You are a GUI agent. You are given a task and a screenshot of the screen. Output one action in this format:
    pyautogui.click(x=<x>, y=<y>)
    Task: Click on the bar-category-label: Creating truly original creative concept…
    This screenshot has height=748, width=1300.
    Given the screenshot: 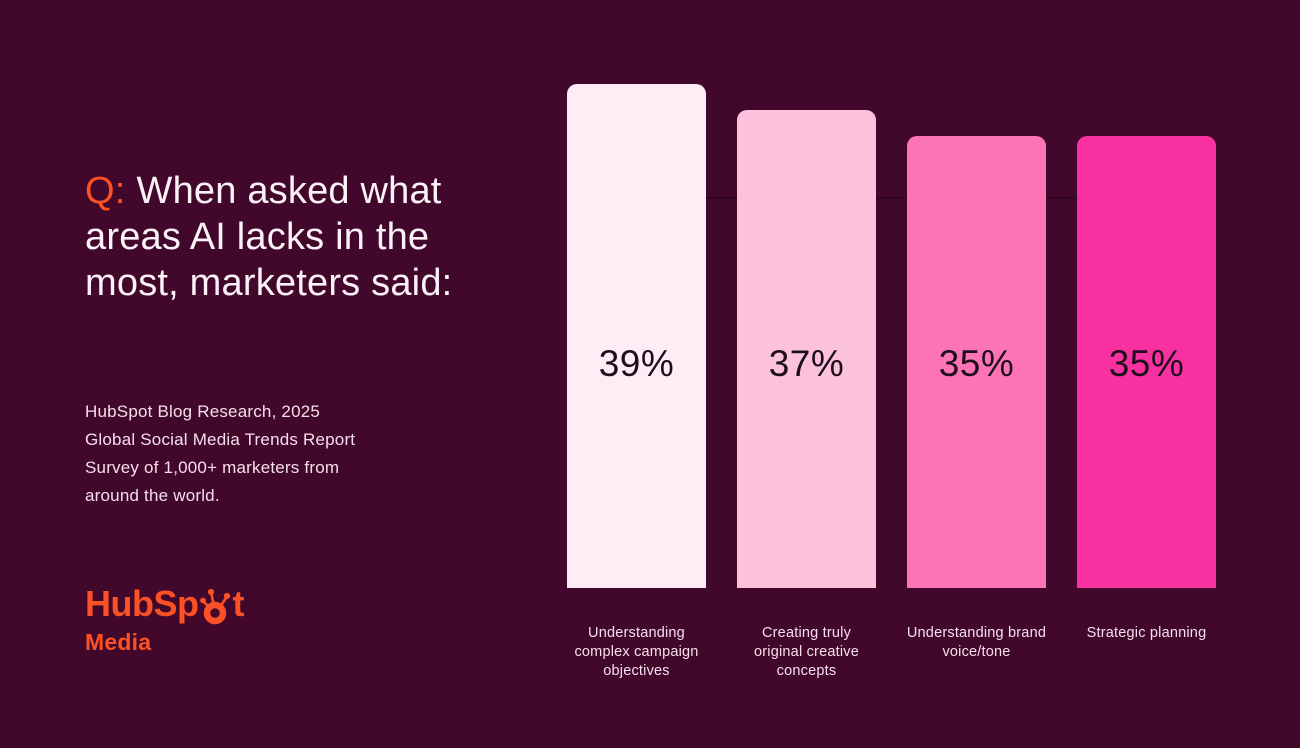 What is the action you would take?
    pyautogui.click(x=806, y=652)
    